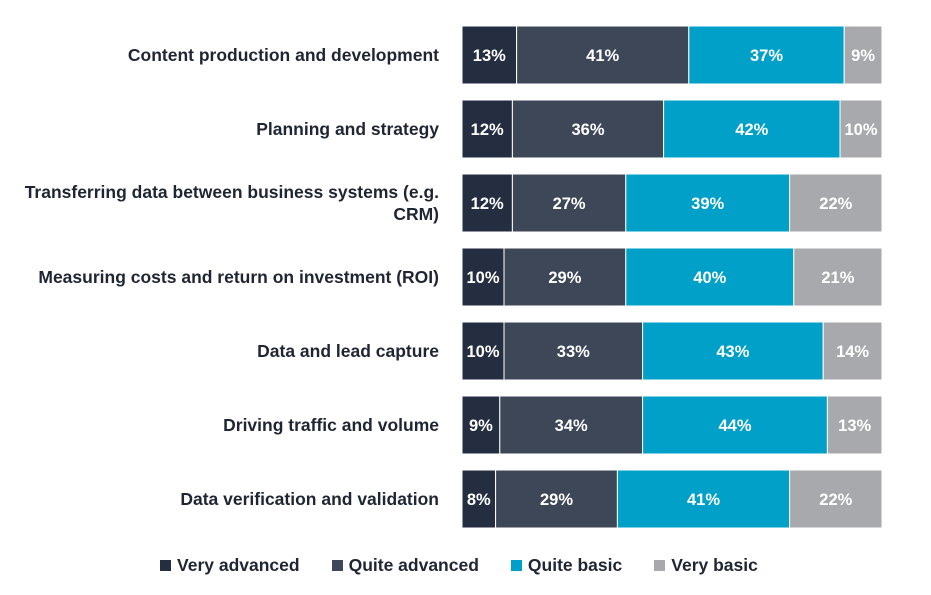  What do you see at coordinates (309, 499) in the screenshot?
I see `category-label: Data verification and validation` at bounding box center [309, 499].